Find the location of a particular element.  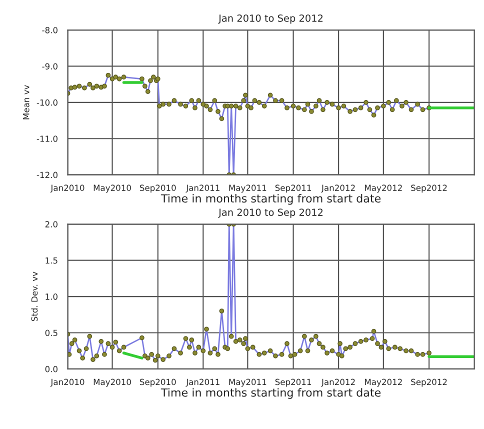

y-tick-label: -11.0 is located at coordinates (47, 139).